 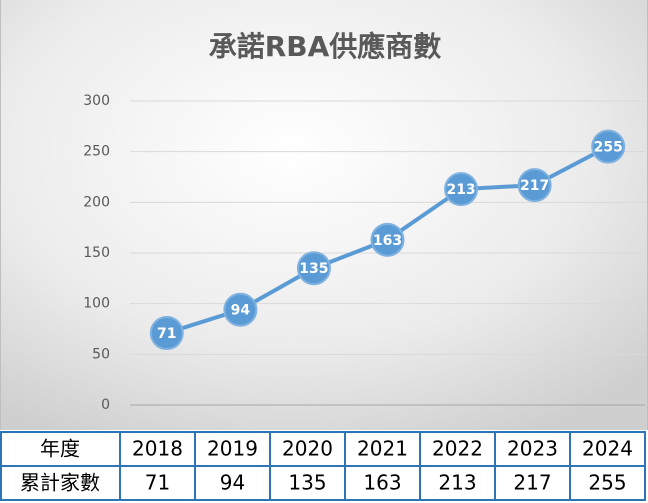 What do you see at coordinates (532, 483) in the screenshot?
I see `table-value: 217` at bounding box center [532, 483].